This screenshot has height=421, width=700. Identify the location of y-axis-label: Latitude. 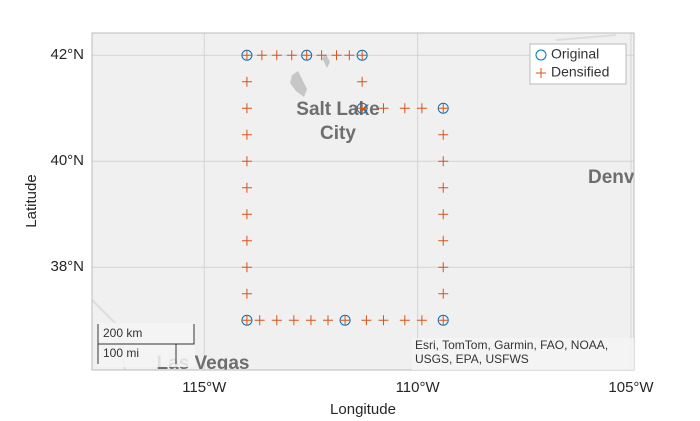
(31, 200).